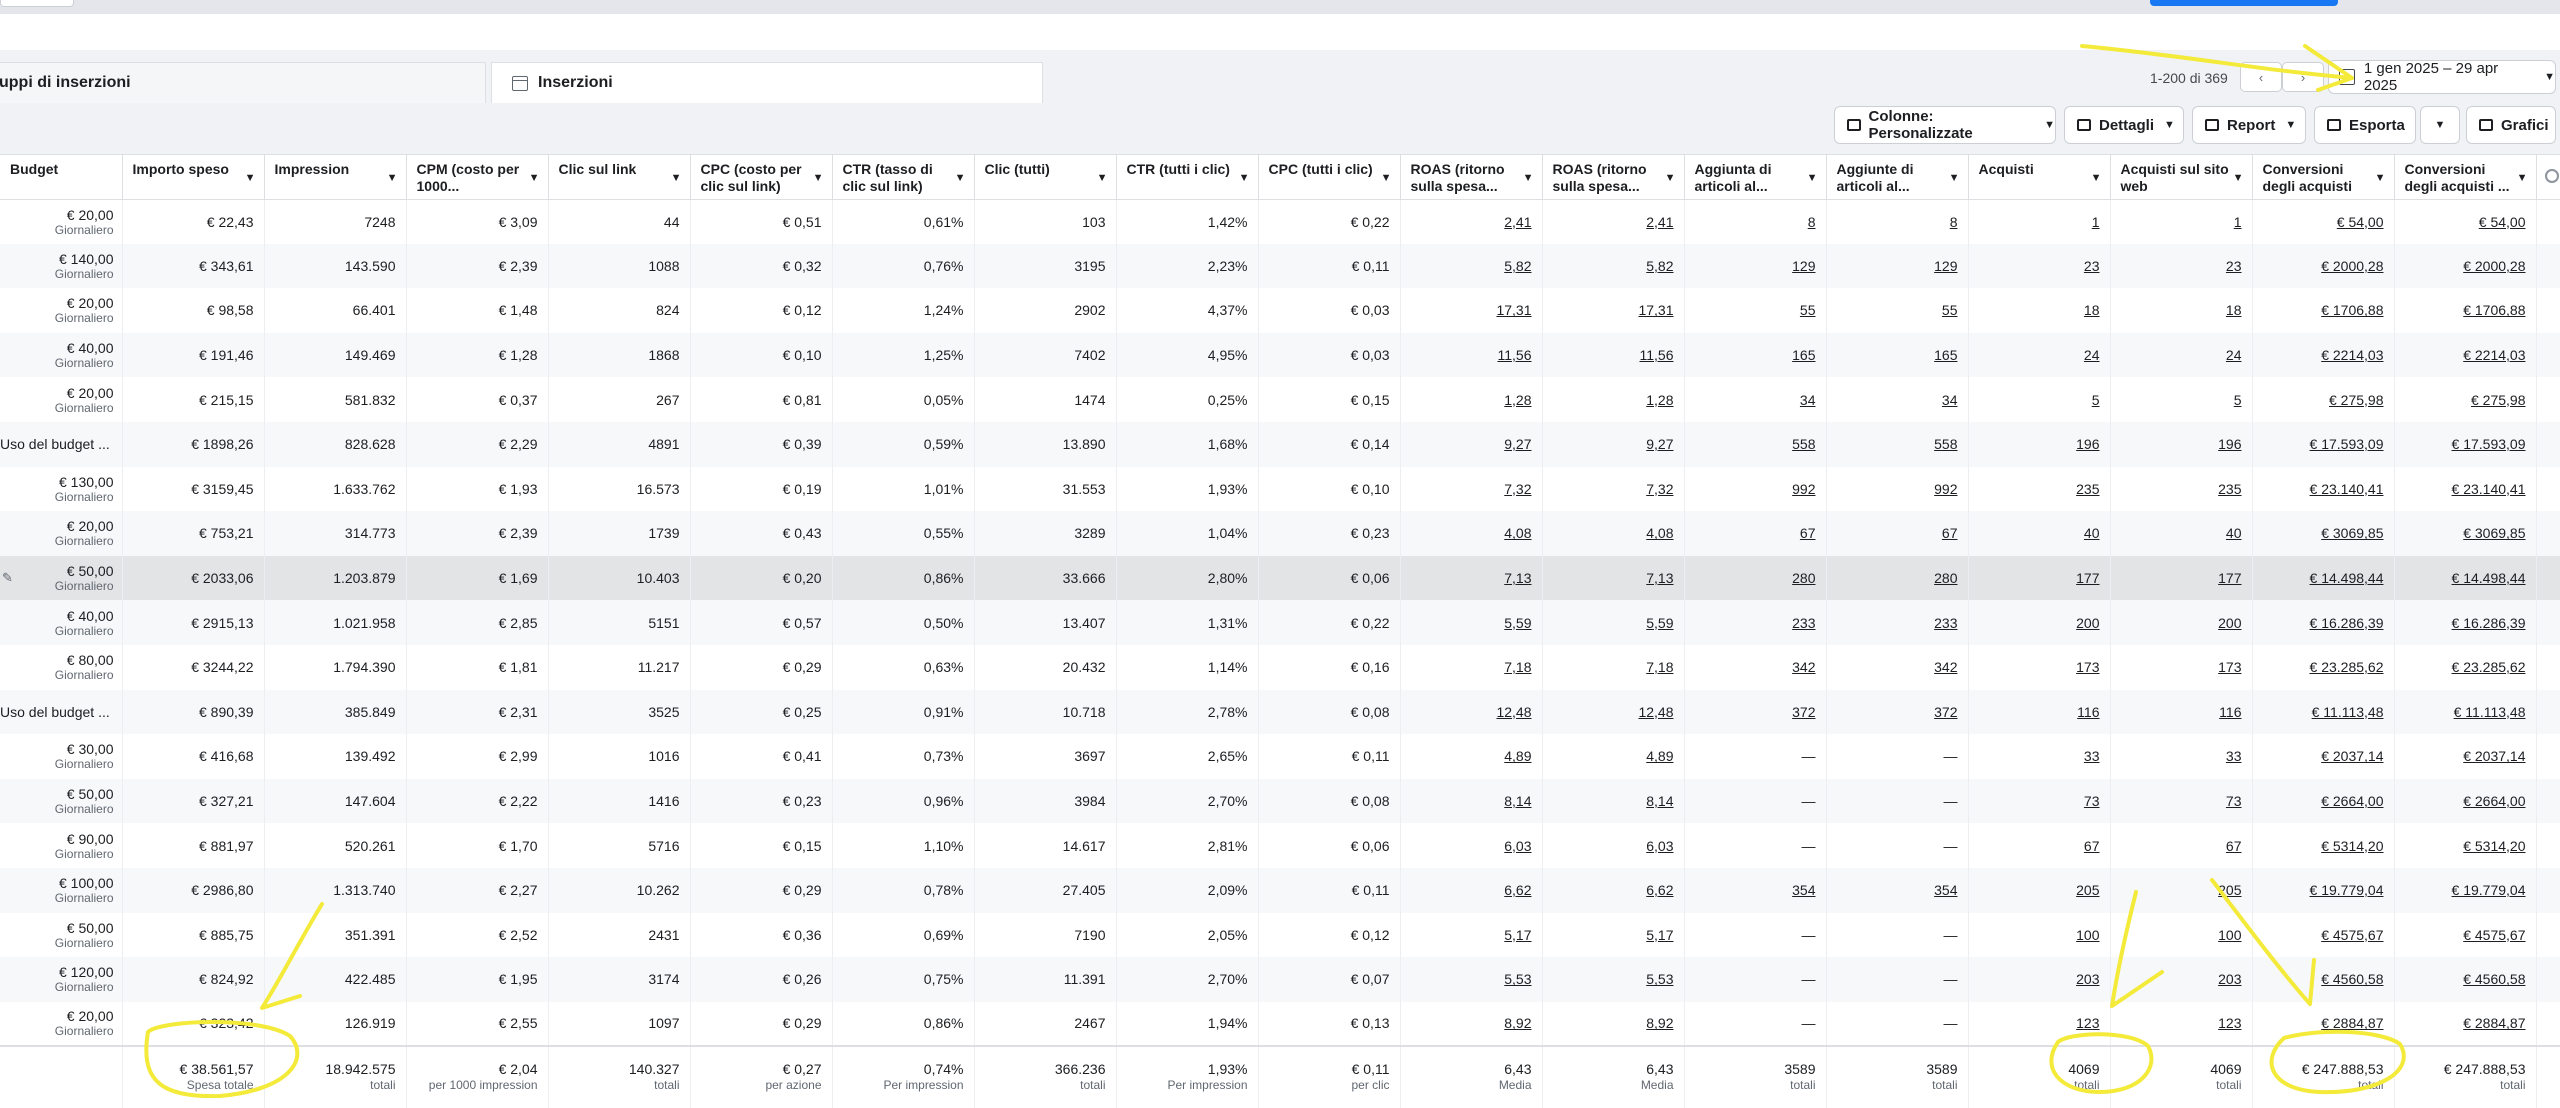 The height and width of the screenshot is (1108, 2560). What do you see at coordinates (61, 489) in the screenshot?
I see `budget-cell: € 130,00 Giornaliero` at bounding box center [61, 489].